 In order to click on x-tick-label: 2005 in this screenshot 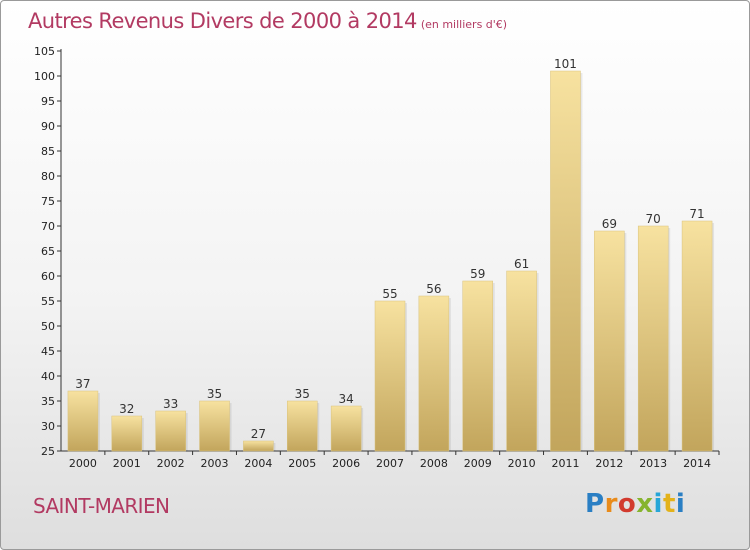, I will do `click(302, 463)`.